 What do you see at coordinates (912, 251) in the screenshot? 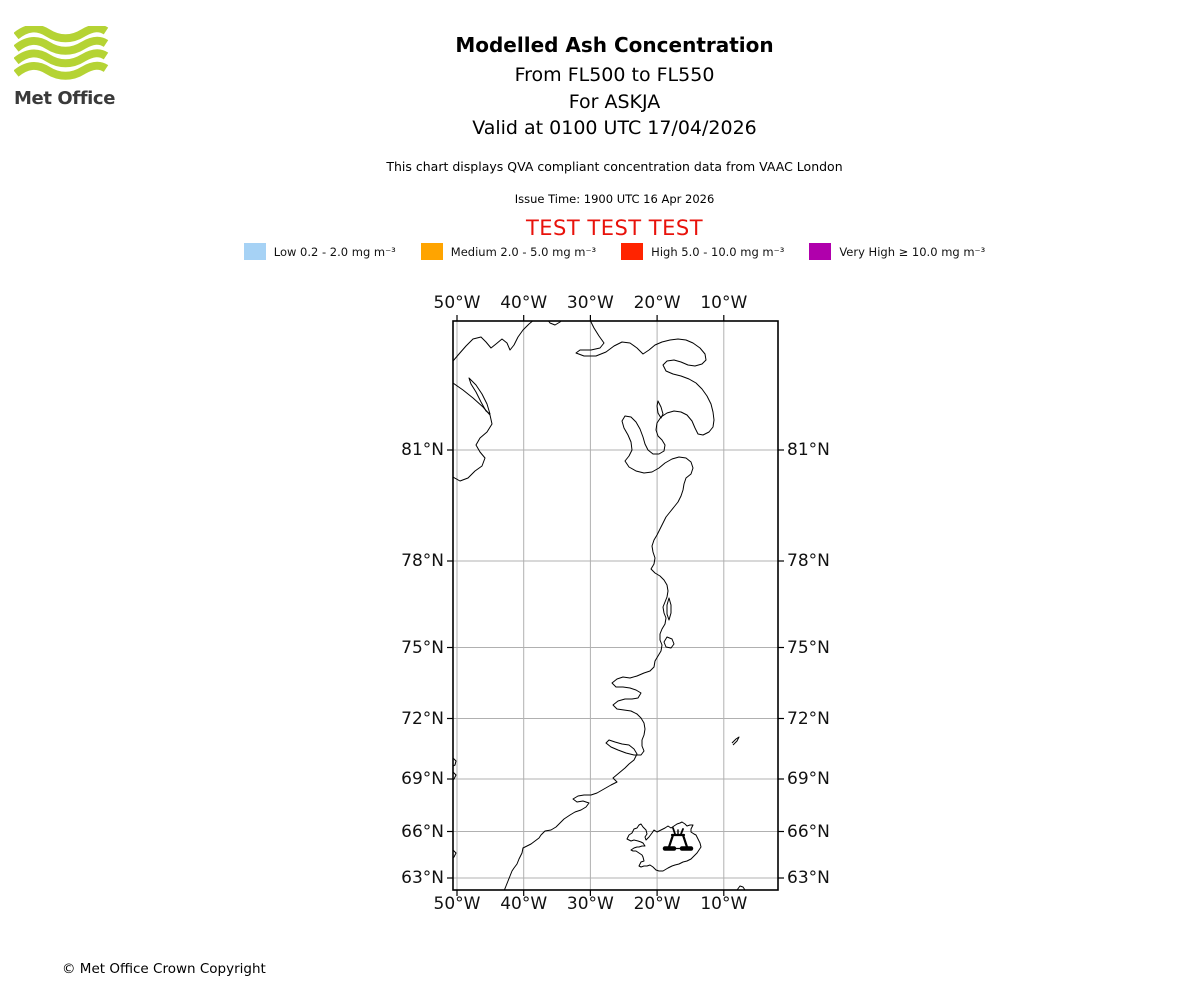
I see `legend-label: Very High ≥ 10.0 mg m⁻³` at bounding box center [912, 251].